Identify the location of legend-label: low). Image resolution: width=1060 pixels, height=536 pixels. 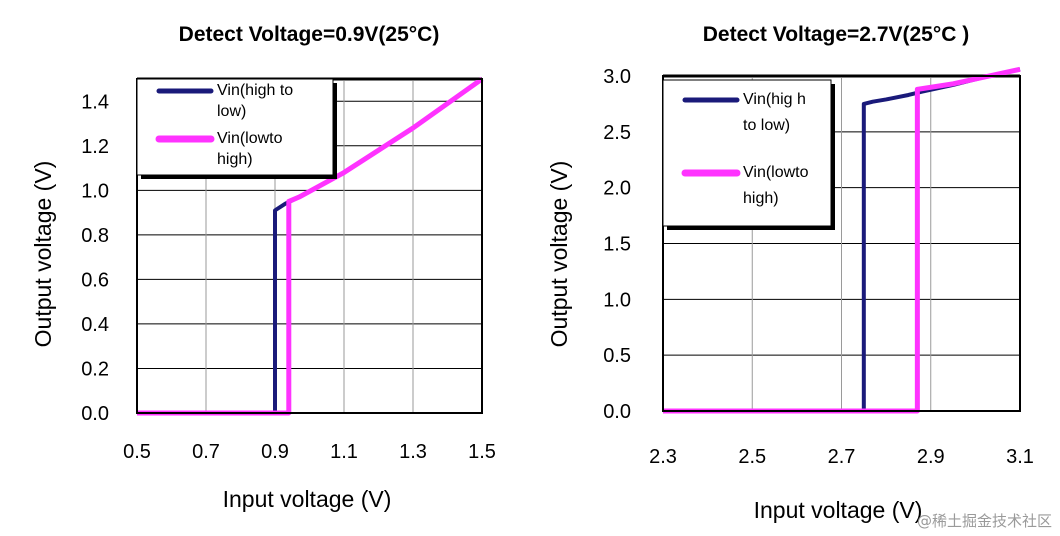
(231, 111).